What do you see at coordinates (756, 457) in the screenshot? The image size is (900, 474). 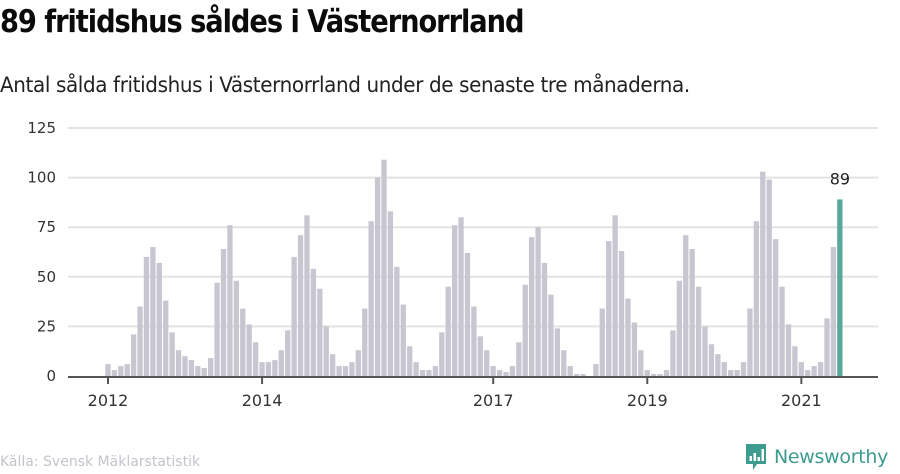 I see `bar-chart-speech-bubble-icon` at bounding box center [756, 457].